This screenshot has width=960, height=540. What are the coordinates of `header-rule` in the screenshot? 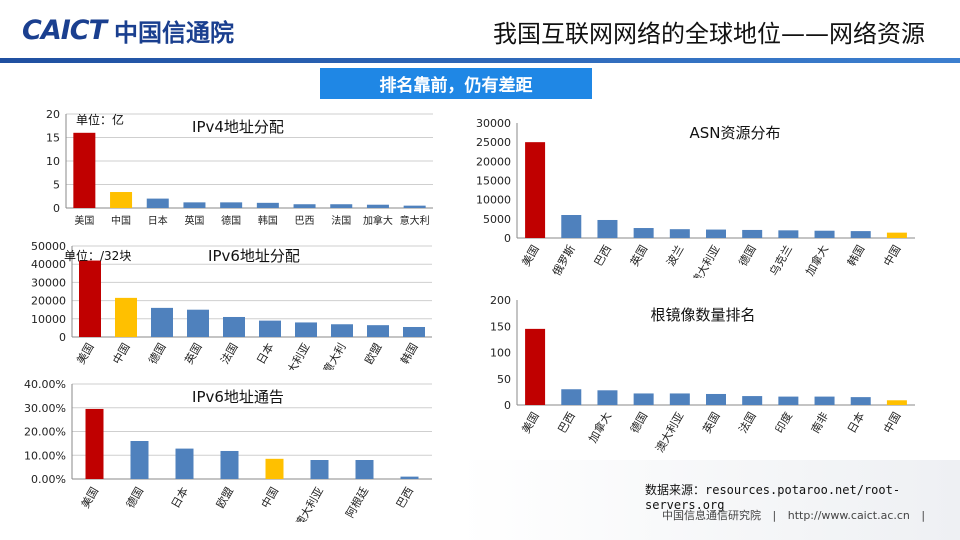 It's located at (480, 60).